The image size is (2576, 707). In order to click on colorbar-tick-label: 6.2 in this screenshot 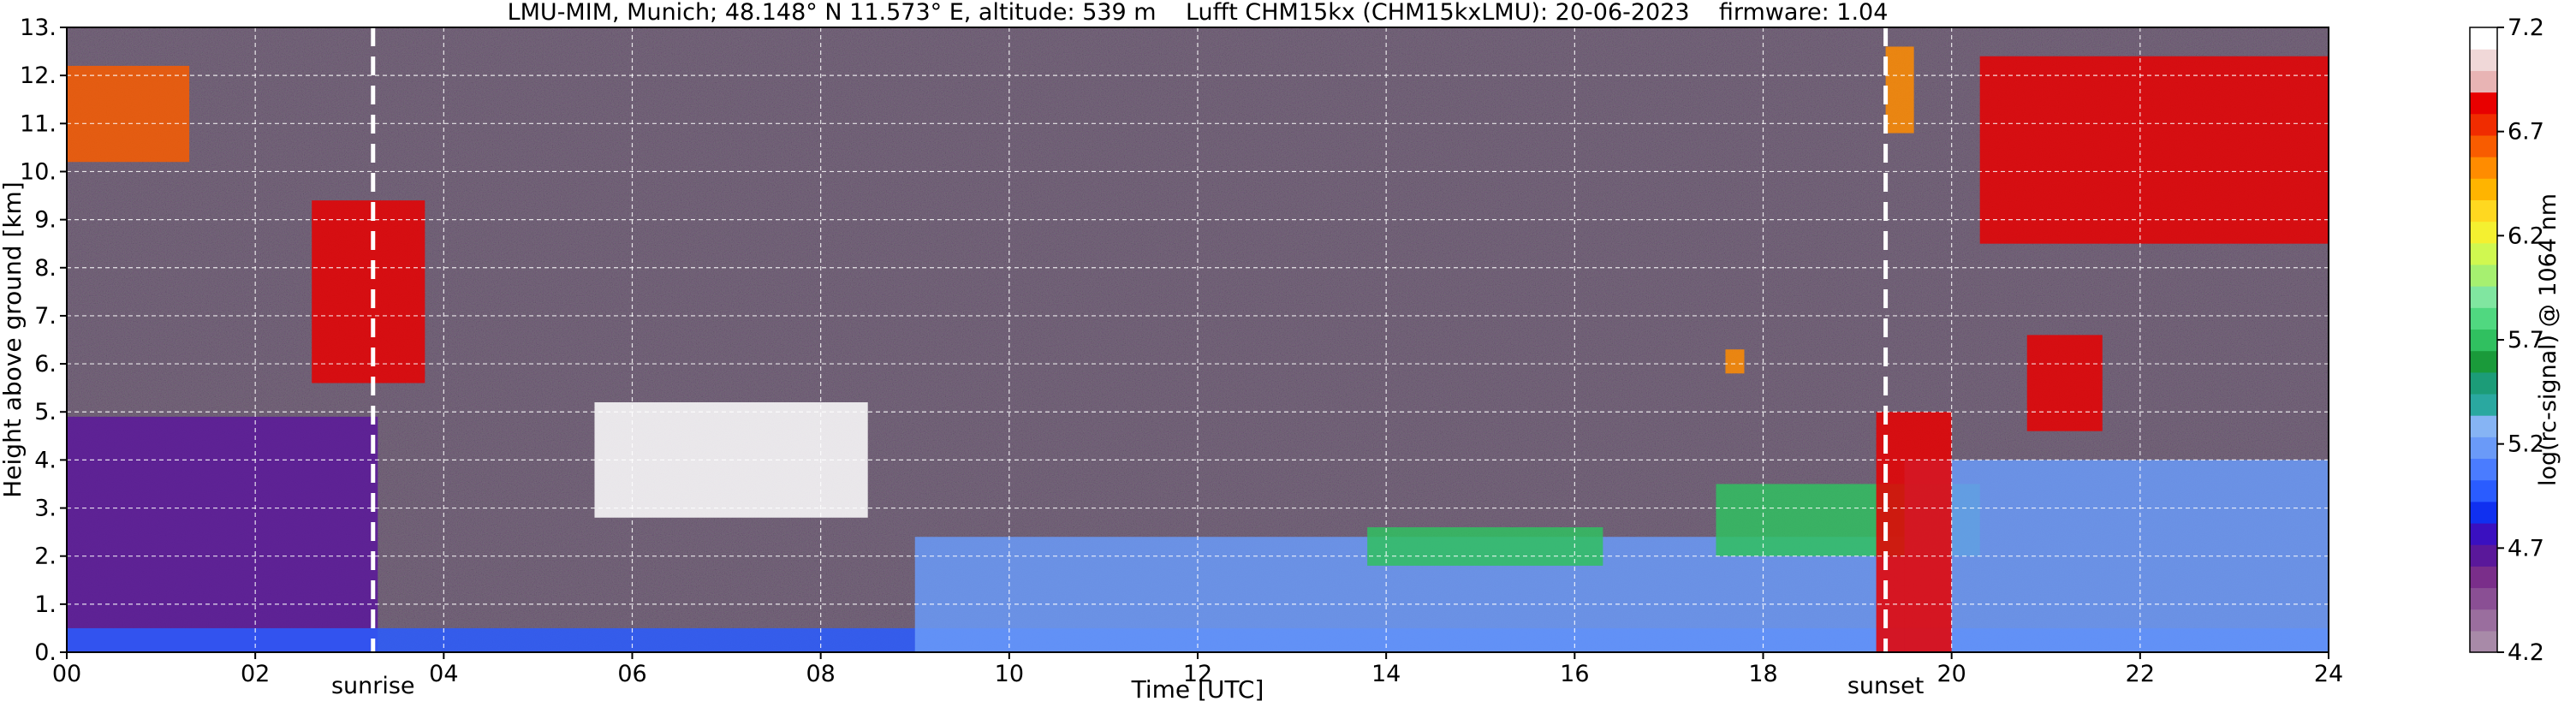, I will do `click(2526, 236)`.